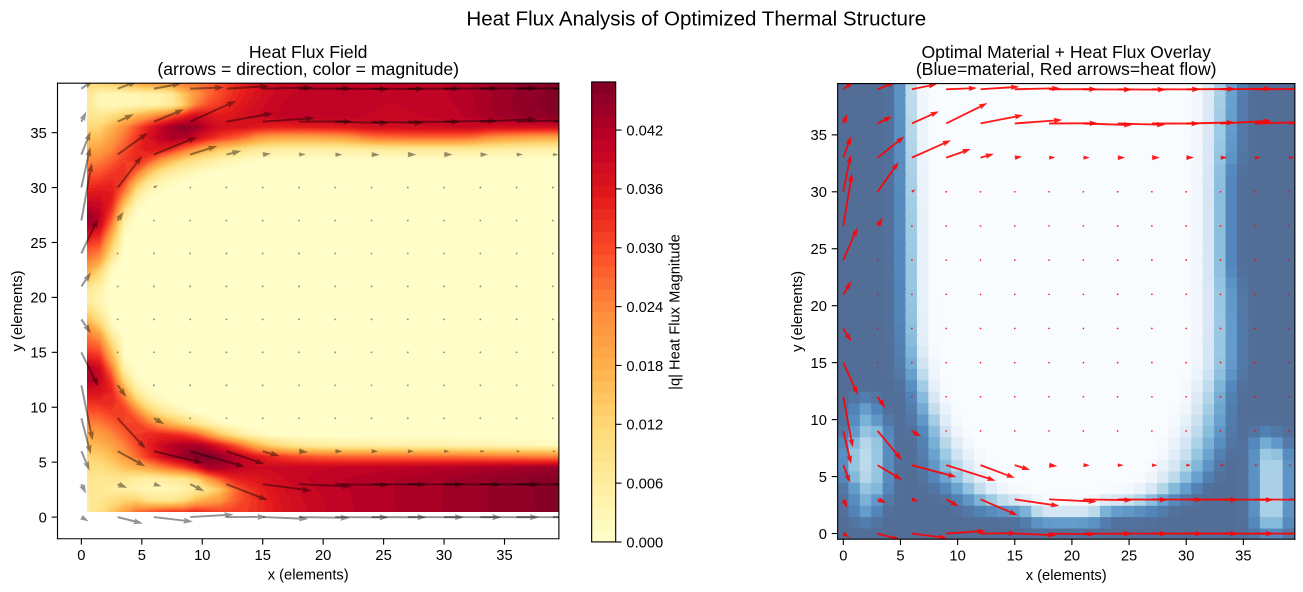 The height and width of the screenshot is (592, 1303). What do you see at coordinates (308, 69) in the screenshot?
I see `svg-text:(arrows = direction, color = m: (arrows = direction, color = magnitude)` at bounding box center [308, 69].